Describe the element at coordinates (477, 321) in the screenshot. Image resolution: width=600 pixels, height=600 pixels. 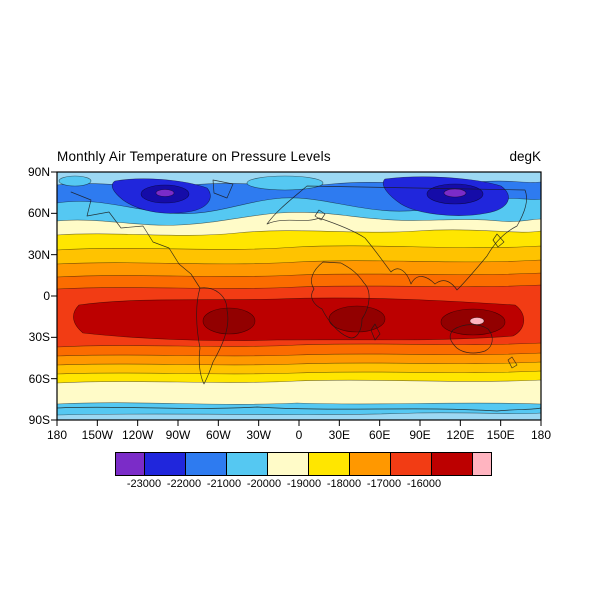
I see `hot-core-pink-spot` at that location.